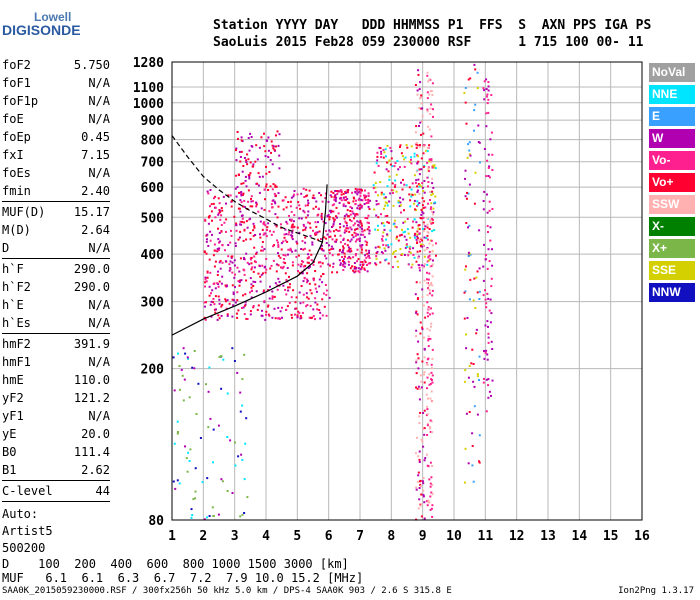 The height and width of the screenshot is (600, 700). What do you see at coordinates (13, 155) in the screenshot?
I see `param-name: fxI` at bounding box center [13, 155].